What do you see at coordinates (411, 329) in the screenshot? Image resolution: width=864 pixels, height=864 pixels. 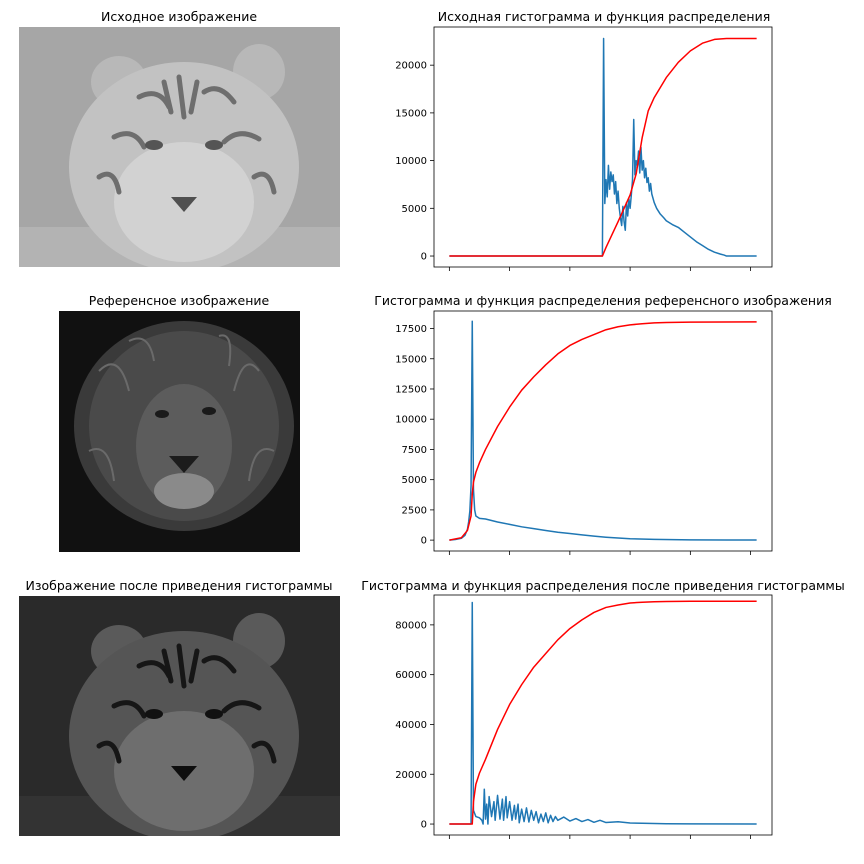 I see `y-tick-label: 17500` at bounding box center [411, 329].